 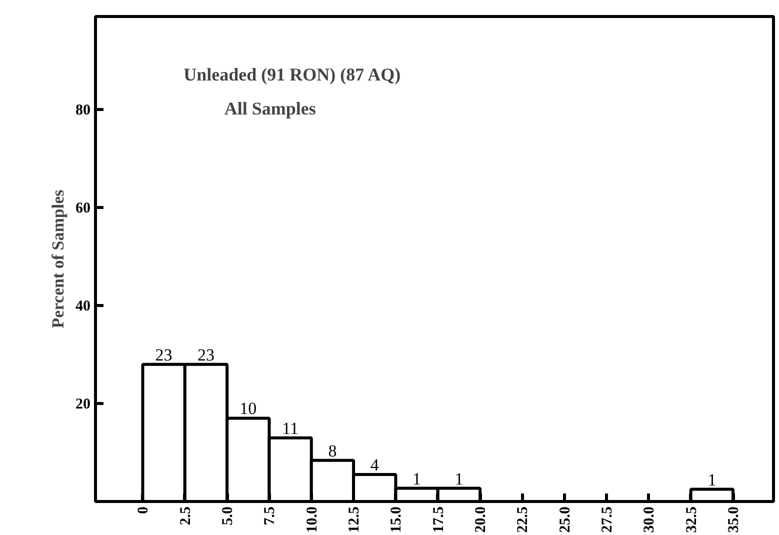 What do you see at coordinates (83, 404) in the screenshot?
I see `y-tick-label: 20` at bounding box center [83, 404].